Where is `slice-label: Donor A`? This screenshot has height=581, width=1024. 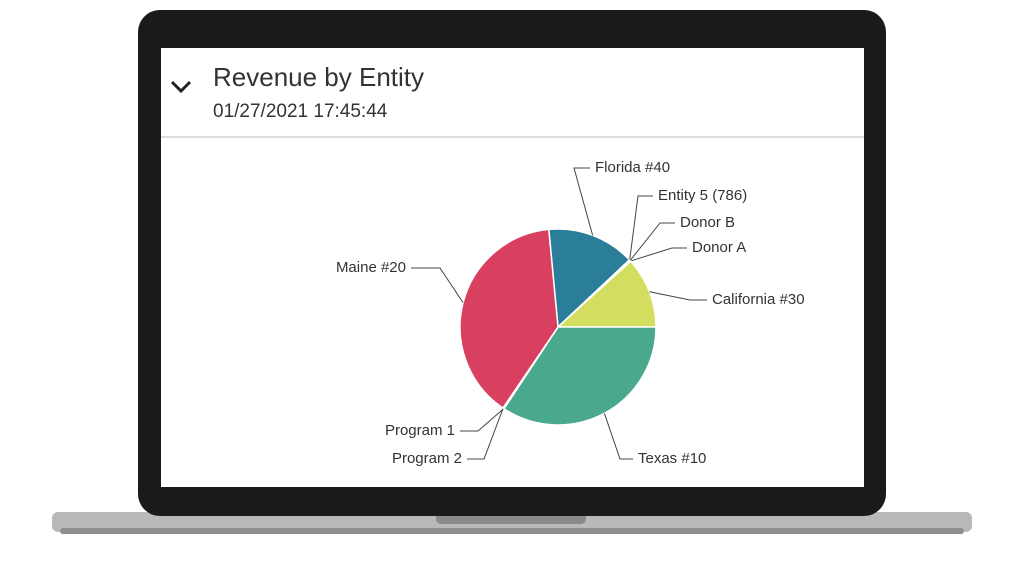
slice-label: Donor A is located at coordinates (719, 247).